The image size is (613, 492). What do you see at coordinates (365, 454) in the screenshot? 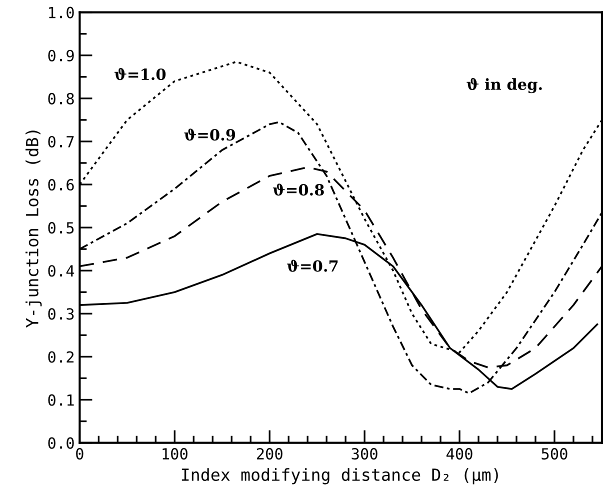
I see `x-tick-label: 300` at bounding box center [365, 454].